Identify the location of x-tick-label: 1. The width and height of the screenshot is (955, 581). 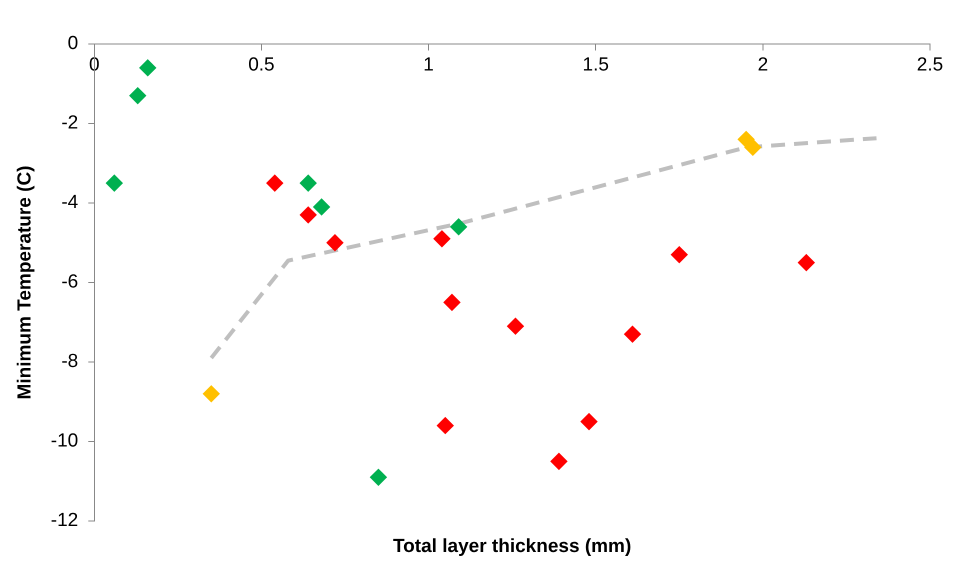
(428, 65).